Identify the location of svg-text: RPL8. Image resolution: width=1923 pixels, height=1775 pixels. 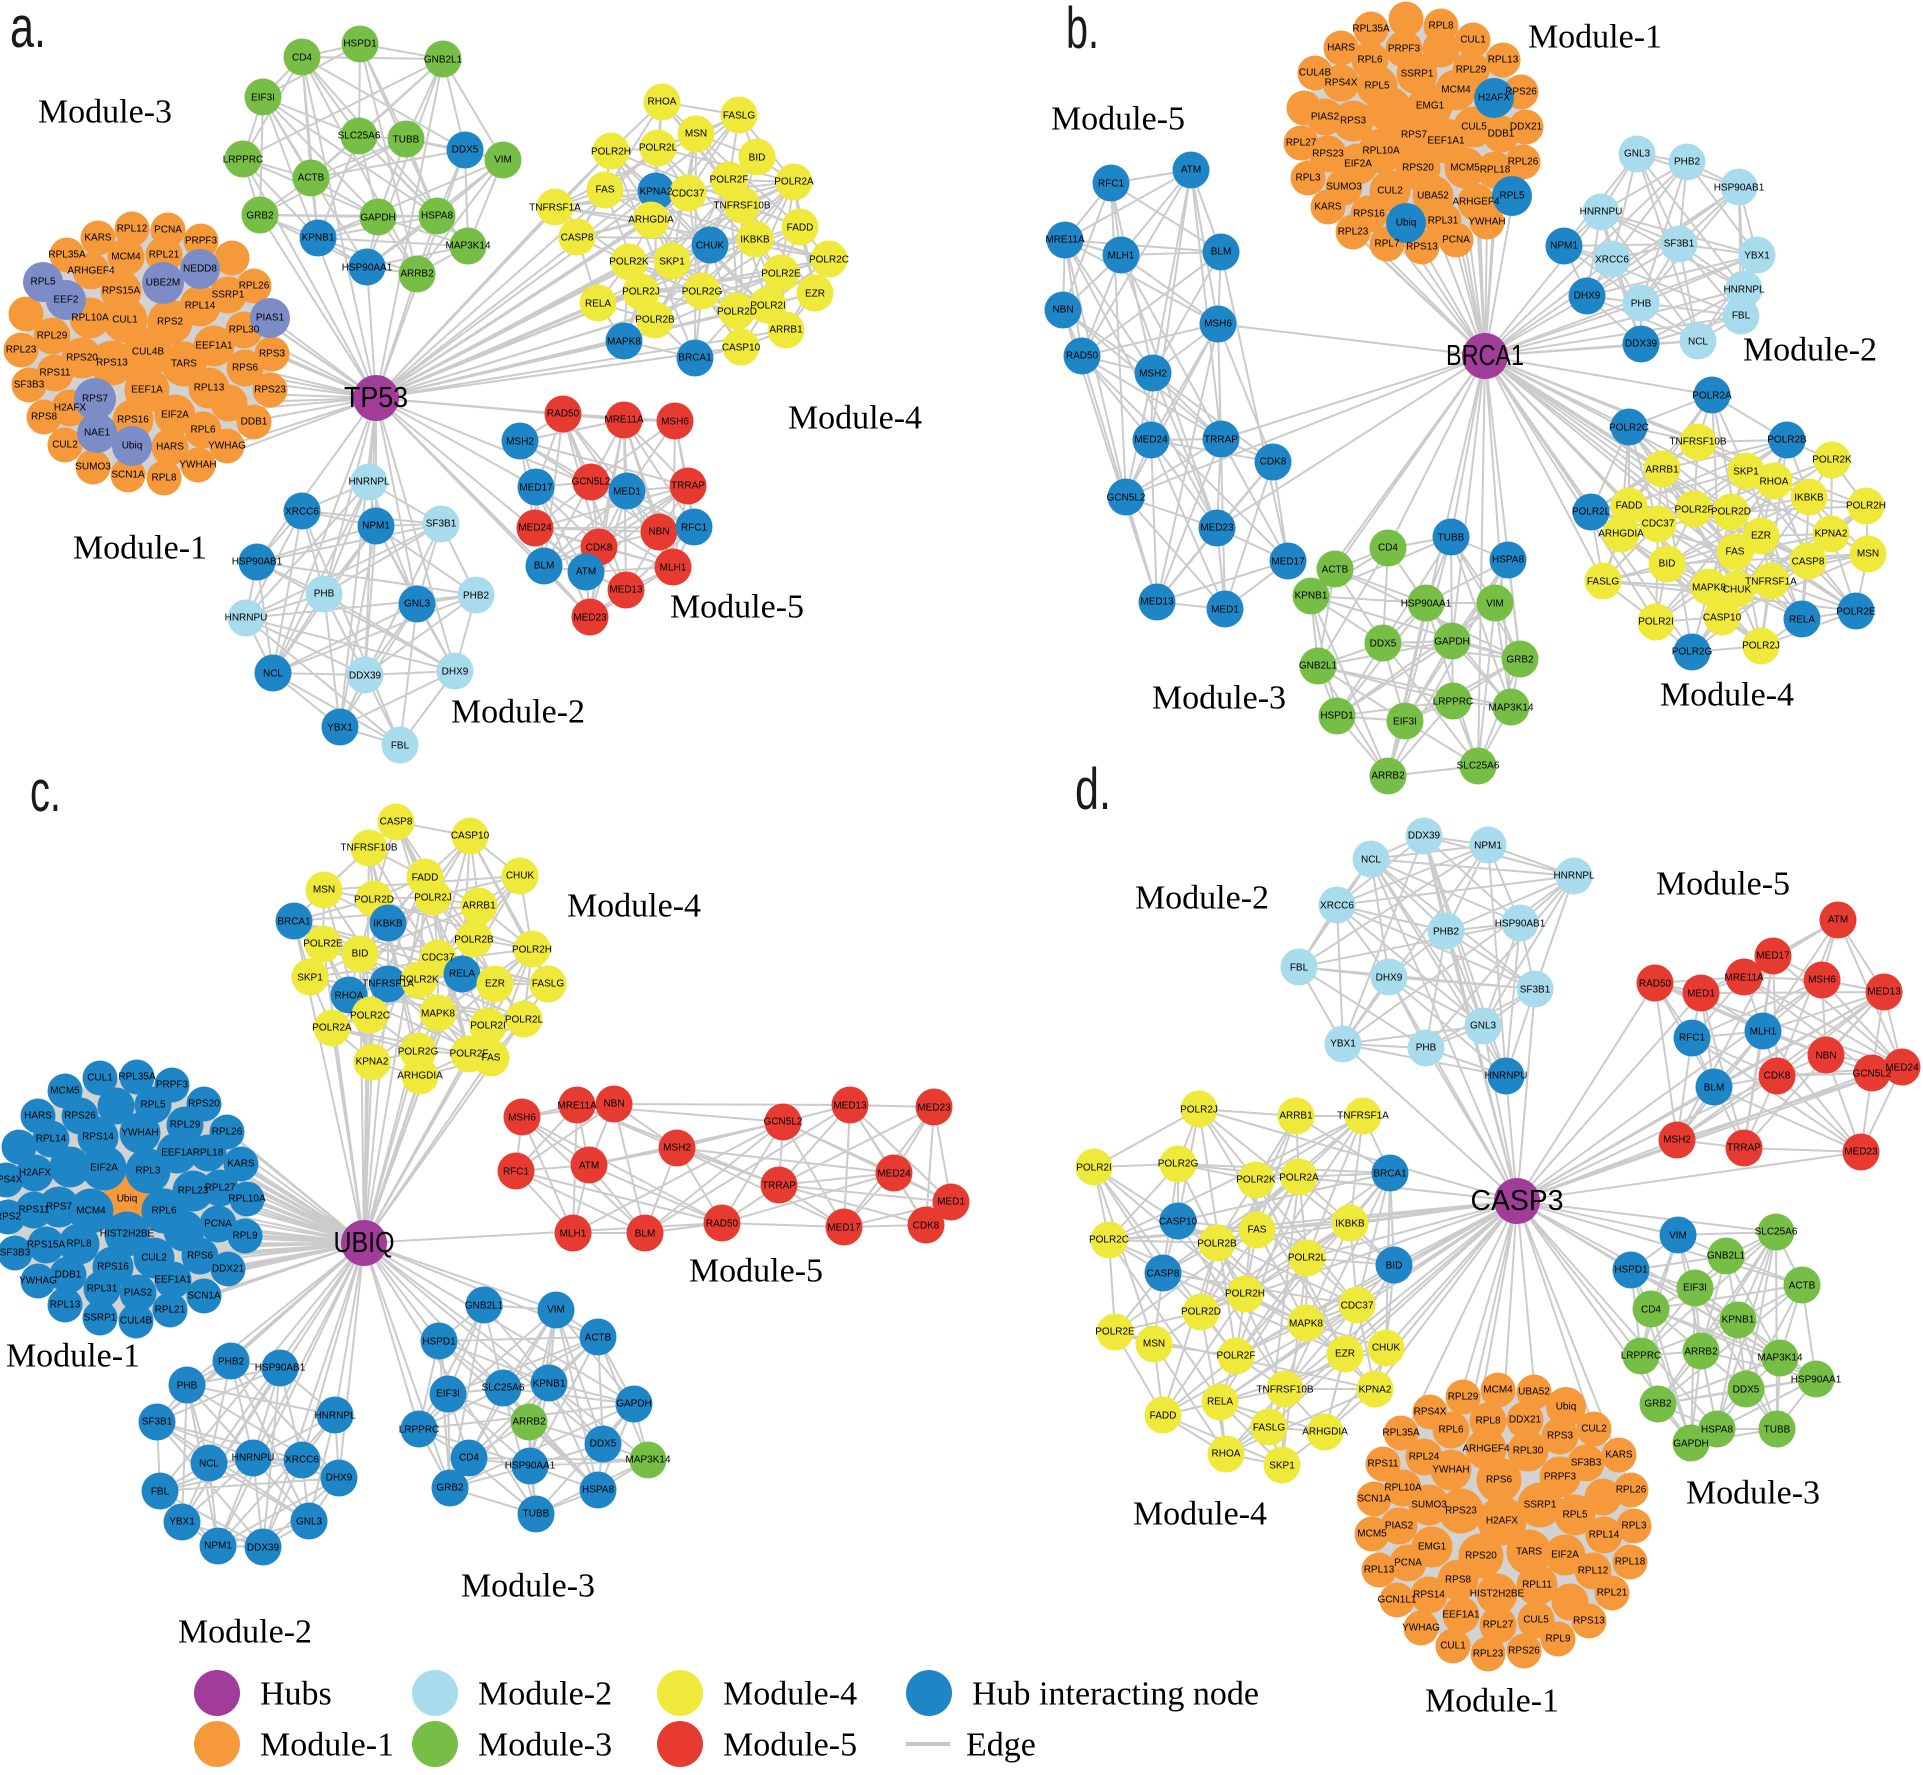
(163, 478).